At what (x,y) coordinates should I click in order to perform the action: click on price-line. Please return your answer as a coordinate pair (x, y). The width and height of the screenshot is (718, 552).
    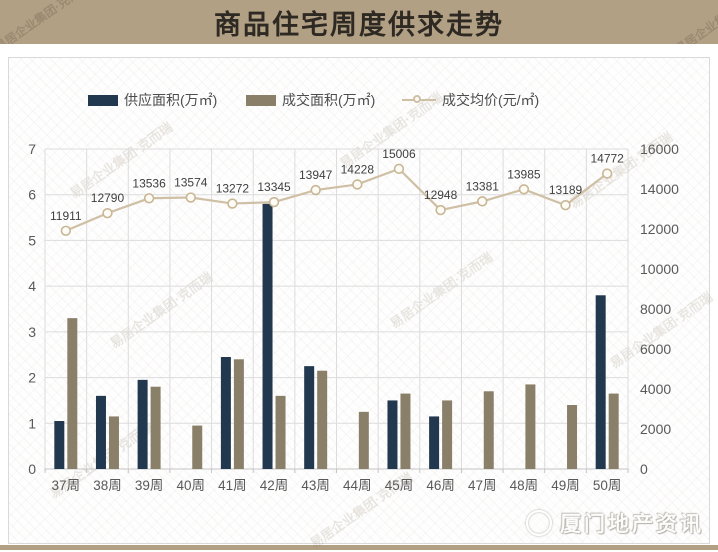
    Looking at the image, I should click on (336, 199).